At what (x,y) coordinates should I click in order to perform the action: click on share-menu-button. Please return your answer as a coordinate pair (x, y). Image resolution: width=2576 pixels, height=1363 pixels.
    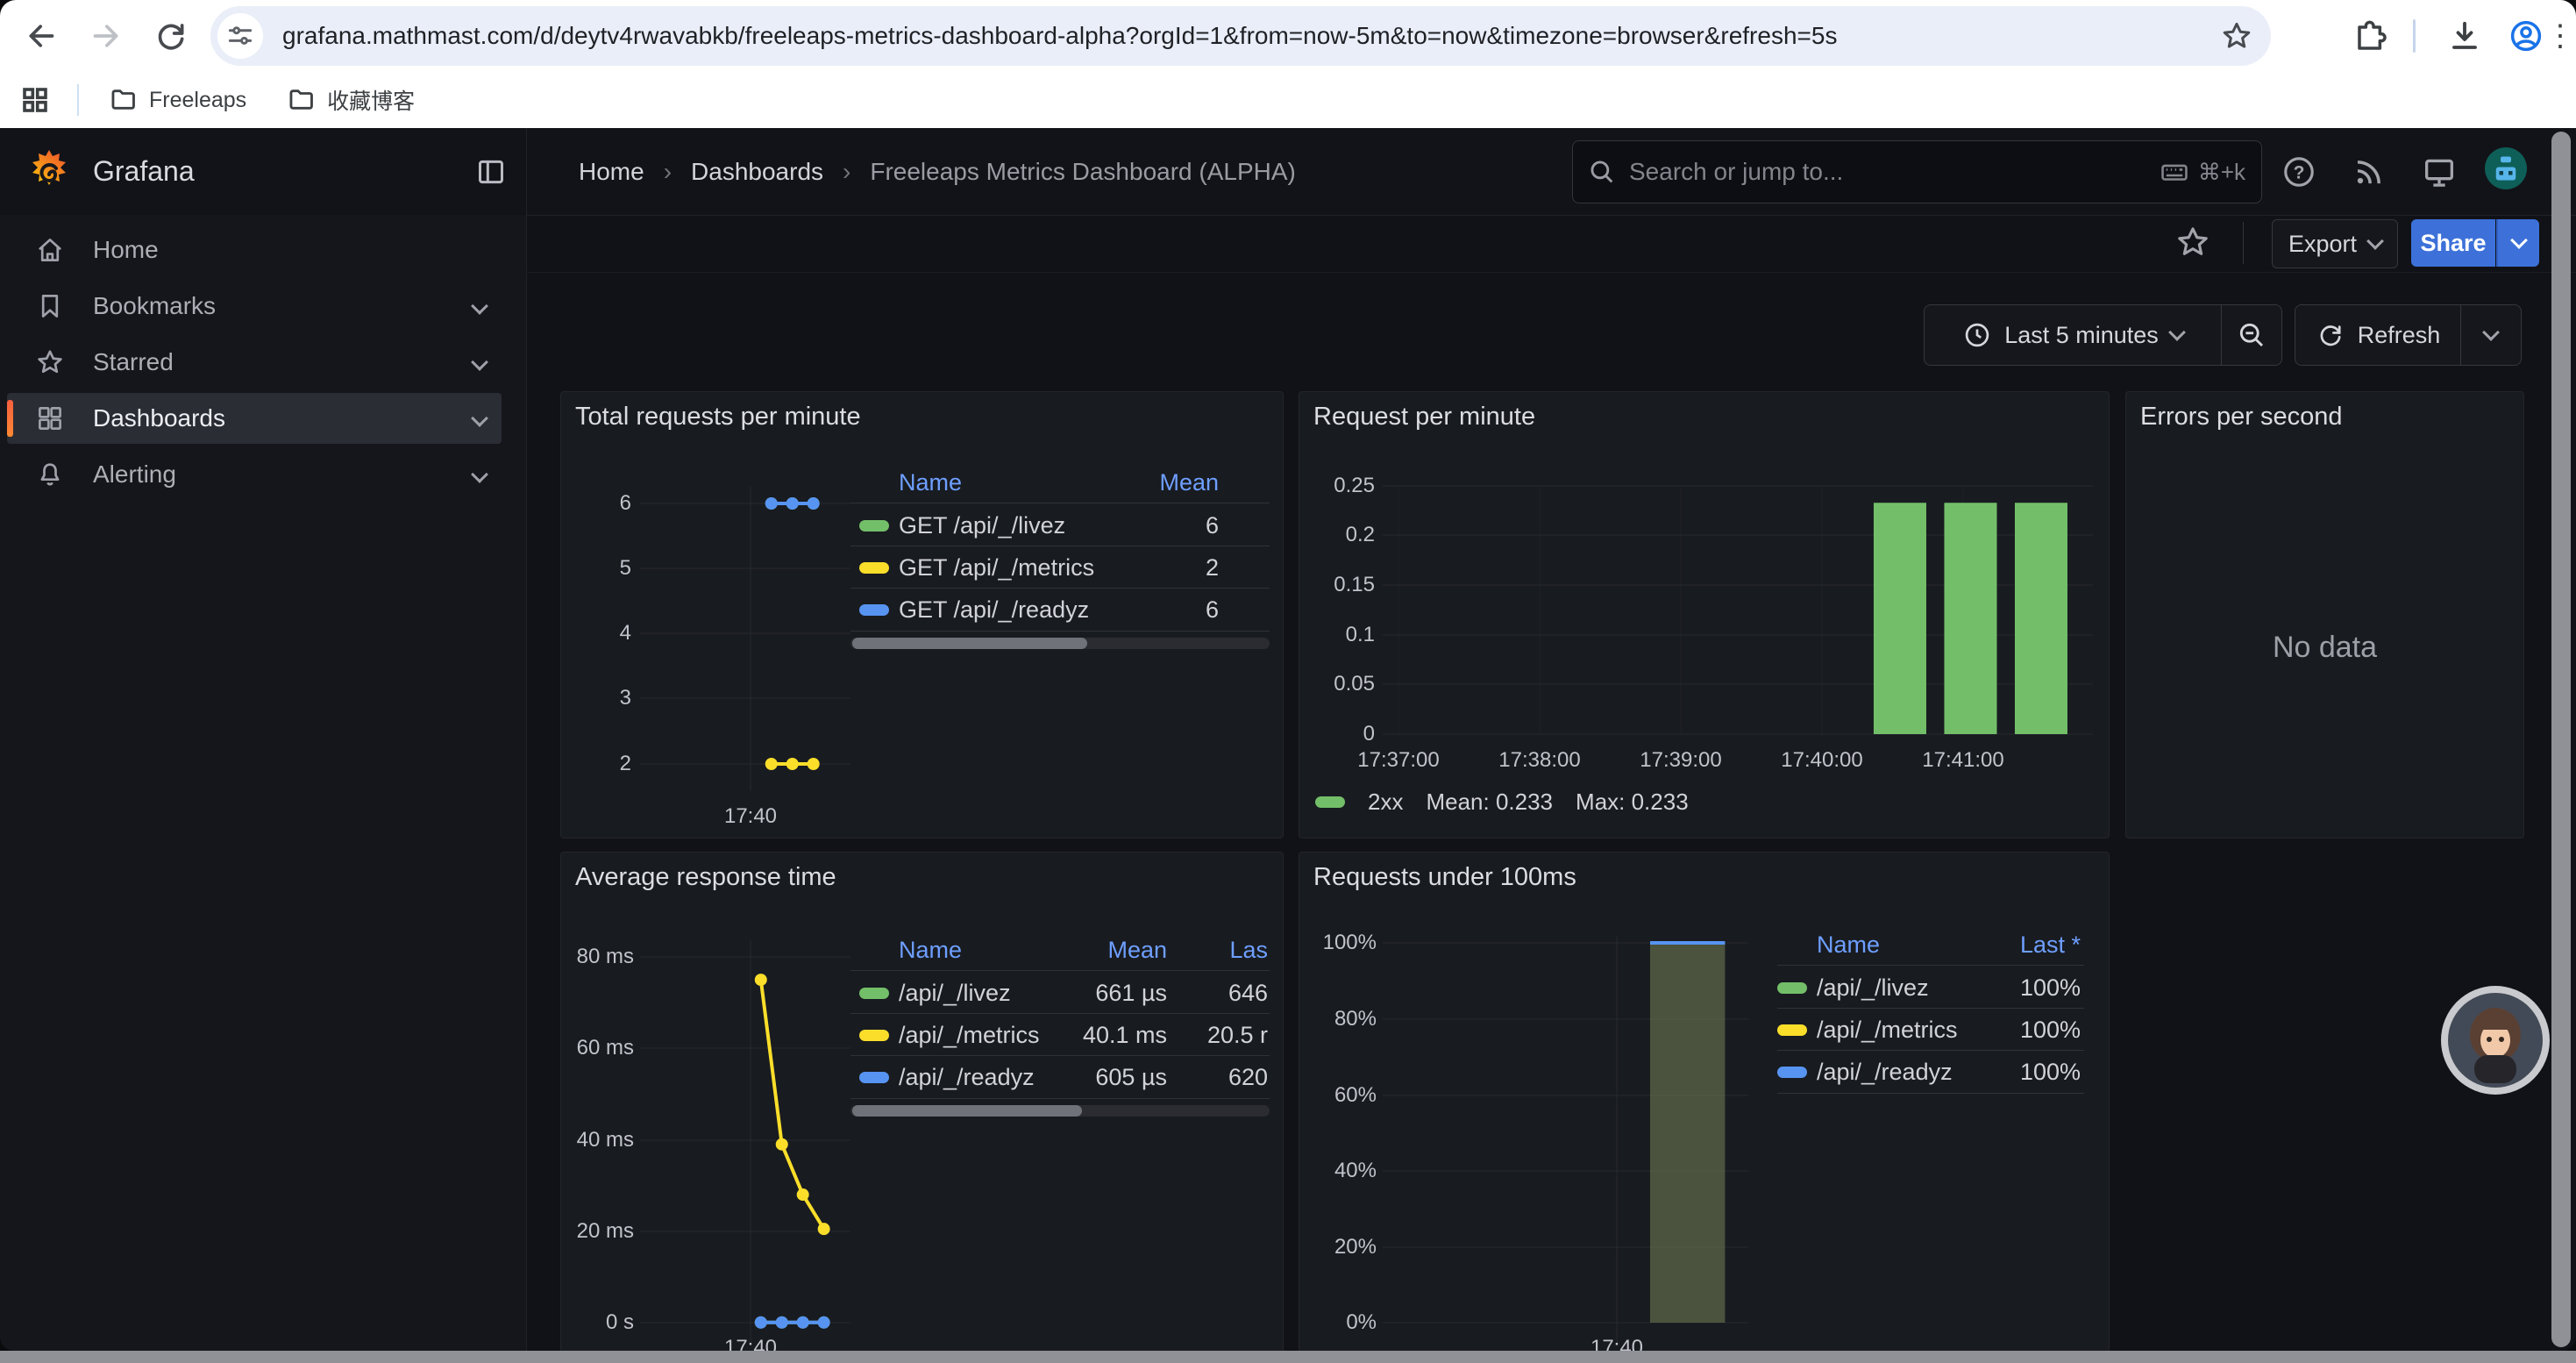
    Looking at the image, I should click on (2517, 243).